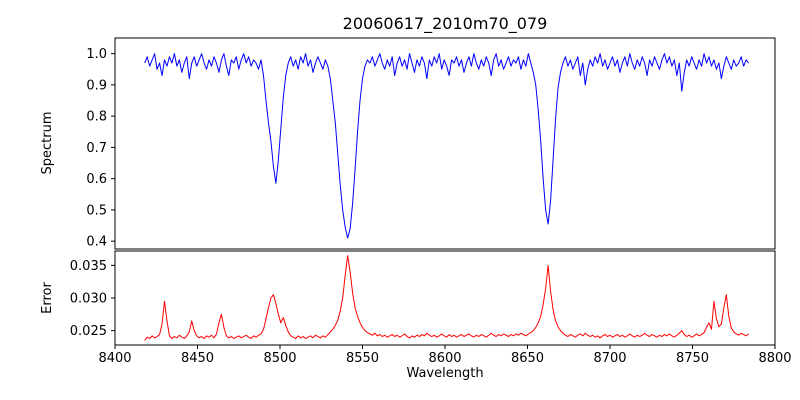 The width and height of the screenshot is (800, 400). I want to click on y-tick-label: 0.4, so click(96, 242).